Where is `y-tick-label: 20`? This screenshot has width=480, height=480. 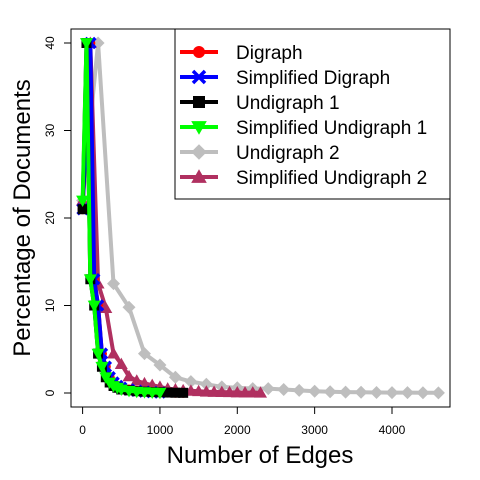 y-tick-label: 20 is located at coordinates (50, 218).